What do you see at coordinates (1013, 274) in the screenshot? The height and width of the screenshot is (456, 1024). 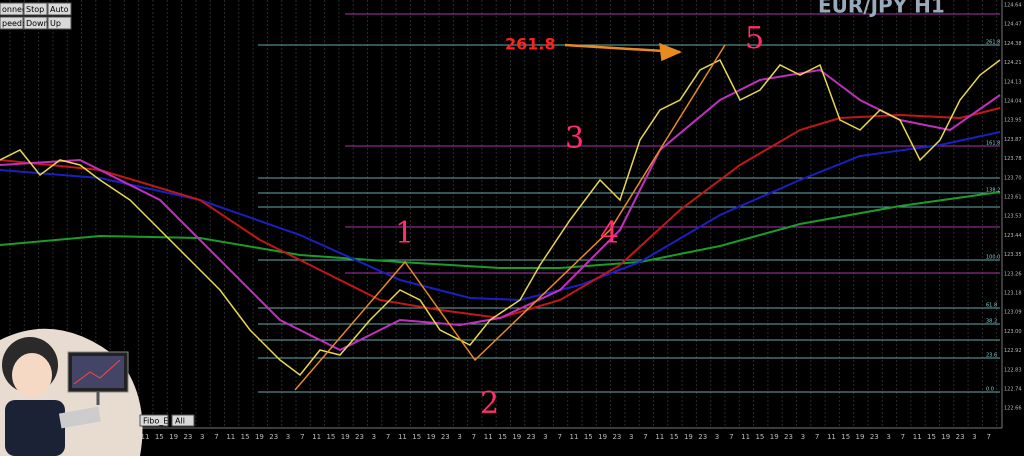 I see `price-label: 123.26` at bounding box center [1013, 274].